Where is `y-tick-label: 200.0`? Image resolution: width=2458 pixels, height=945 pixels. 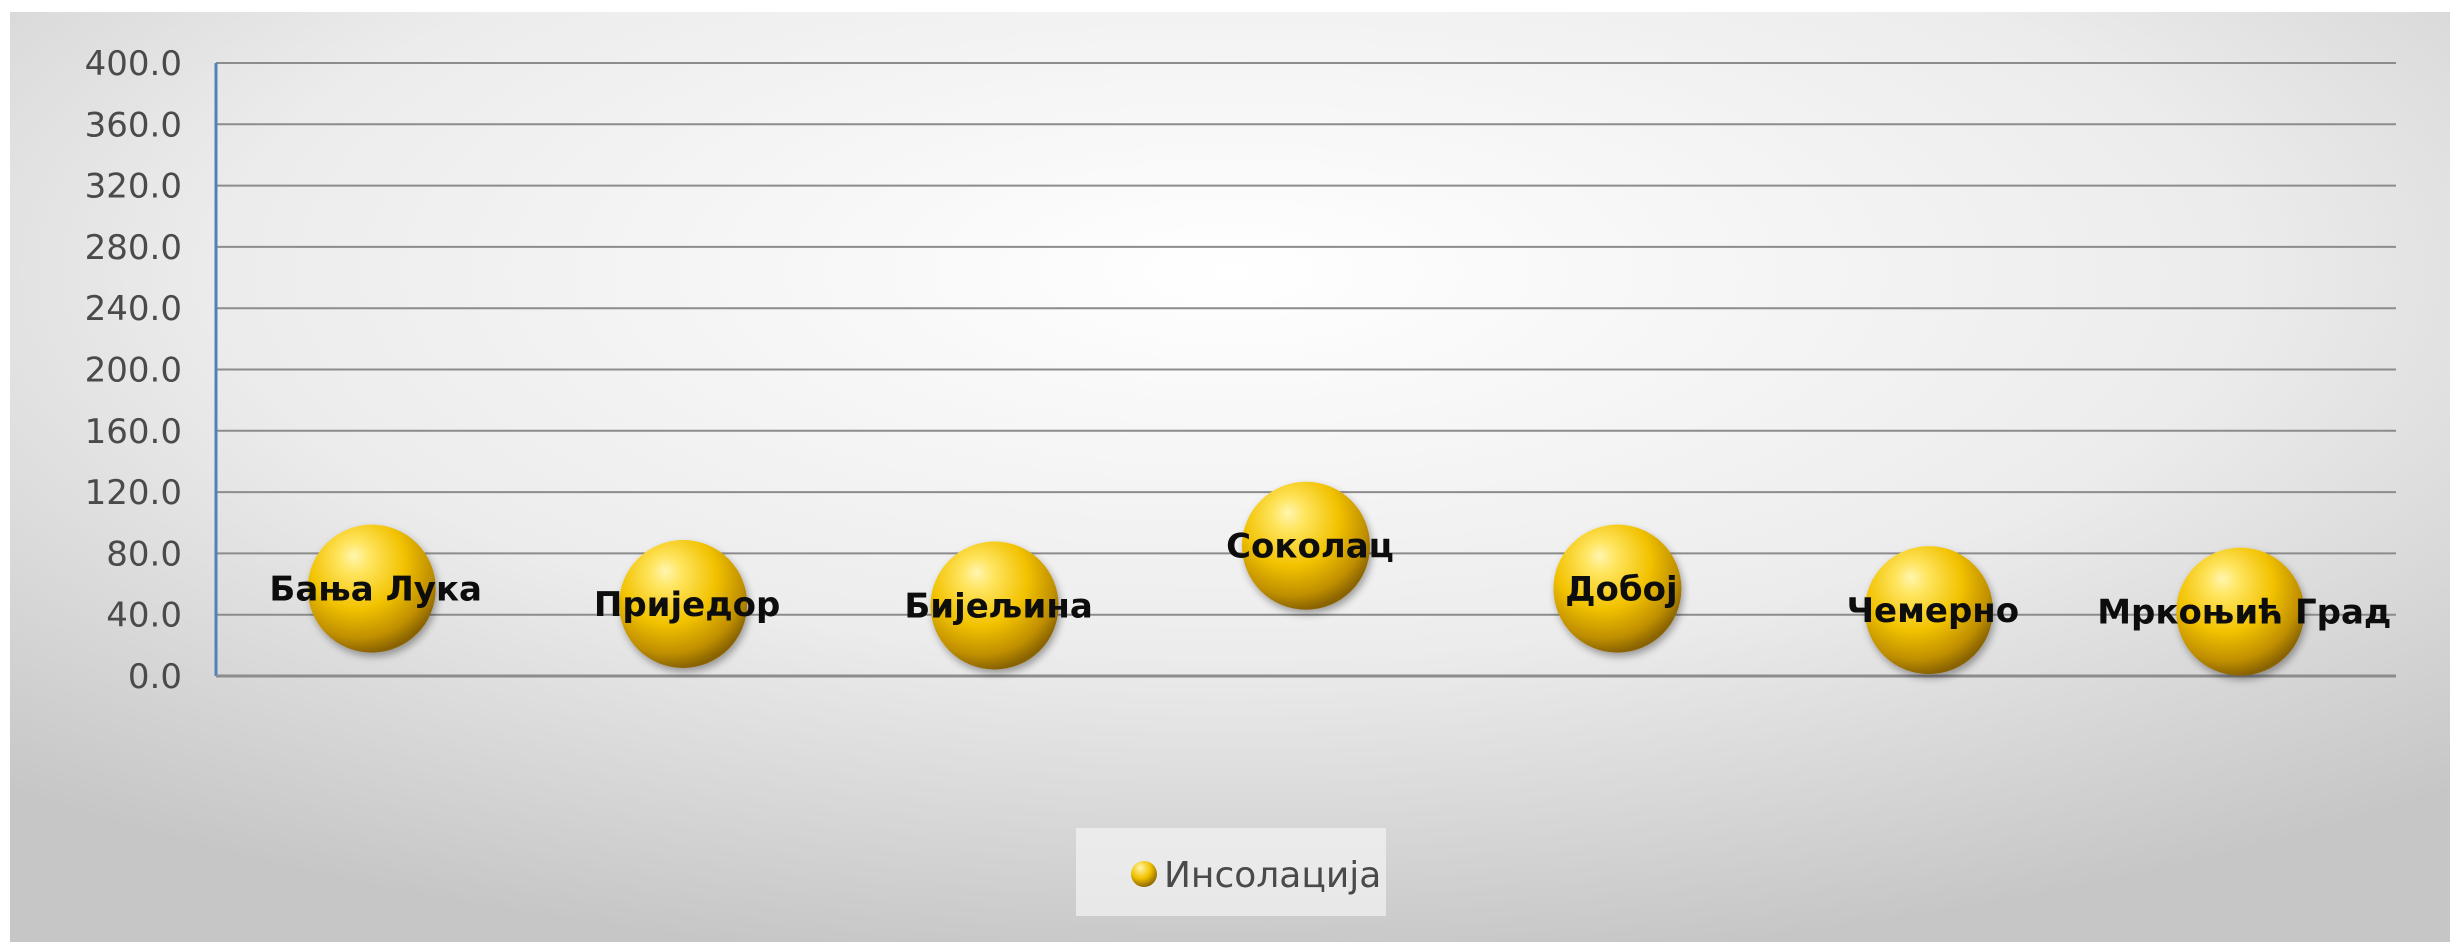 y-tick-label: 200.0 is located at coordinates (133, 371).